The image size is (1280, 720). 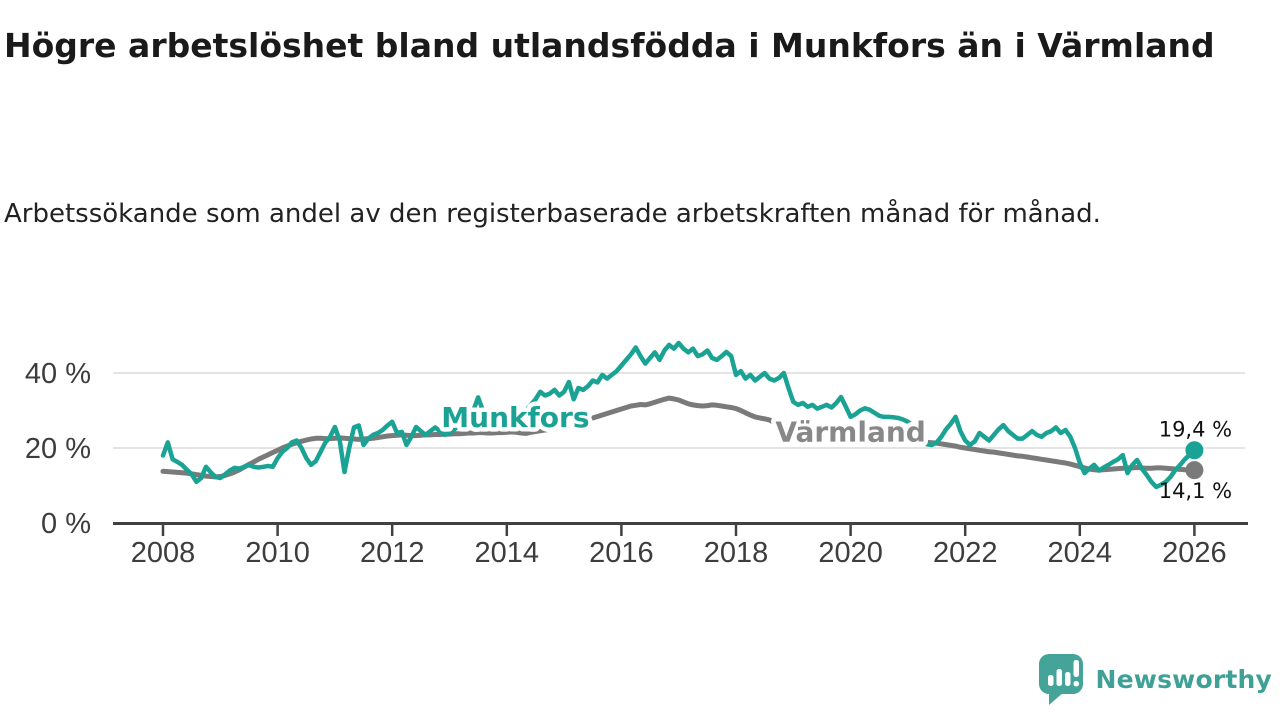 What do you see at coordinates (163, 553) in the screenshot?
I see `x-axis-tick-label: 2008` at bounding box center [163, 553].